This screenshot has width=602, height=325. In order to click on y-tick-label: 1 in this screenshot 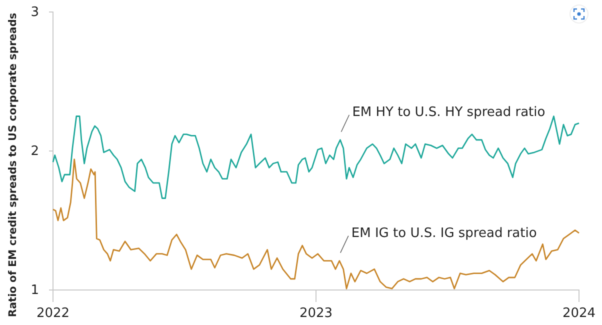, I will do `click(34, 290)`.